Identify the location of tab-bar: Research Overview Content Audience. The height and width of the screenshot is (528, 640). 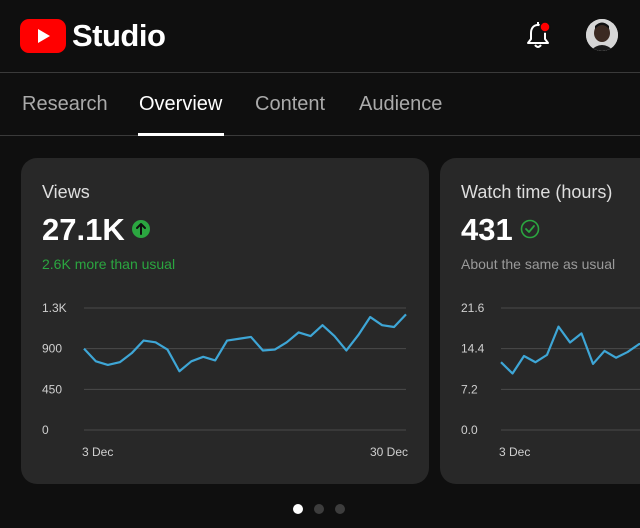
(320, 104).